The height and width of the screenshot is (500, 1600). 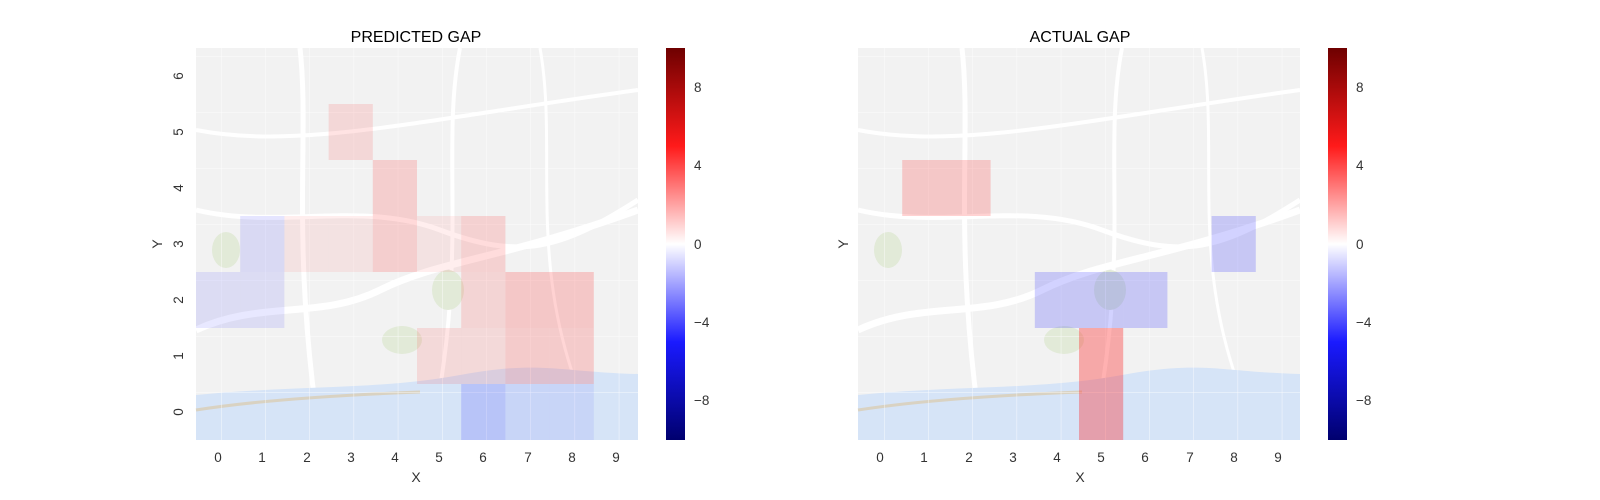 What do you see at coordinates (1080, 37) in the screenshot?
I see `chart-title: ACTUAL GAP` at bounding box center [1080, 37].